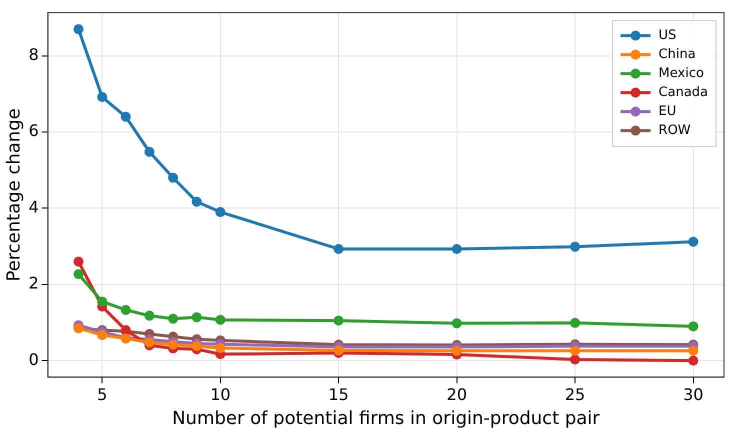 This screenshot has width=729, height=434. Describe the element at coordinates (674, 130) in the screenshot. I see `legend-label: ROW` at that location.